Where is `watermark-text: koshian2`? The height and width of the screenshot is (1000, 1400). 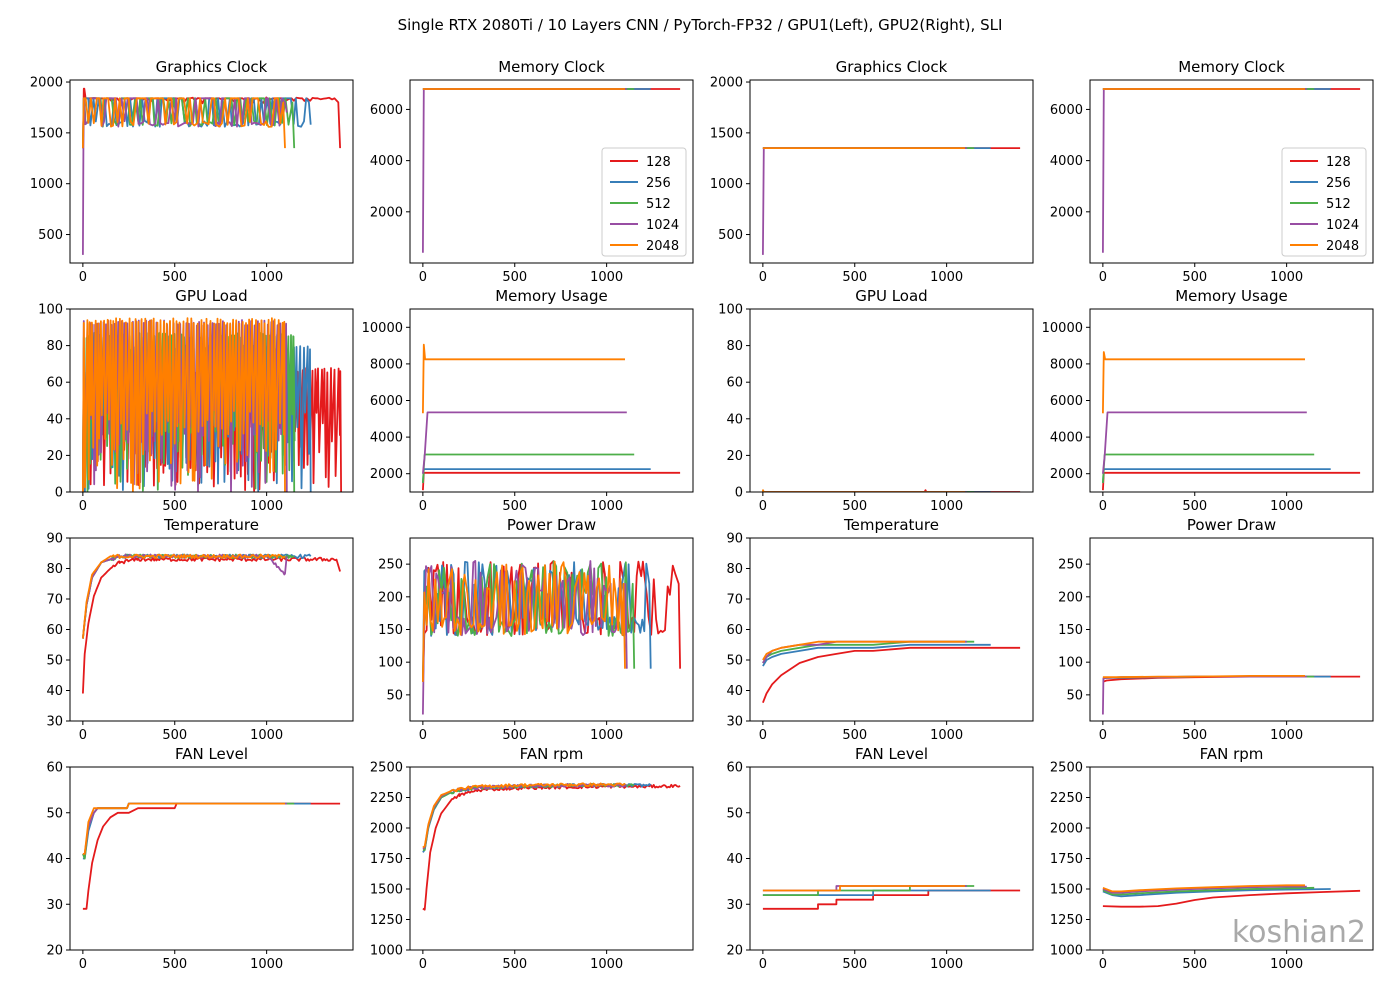 watermark-text: koshian2 is located at coordinates (1298, 932).